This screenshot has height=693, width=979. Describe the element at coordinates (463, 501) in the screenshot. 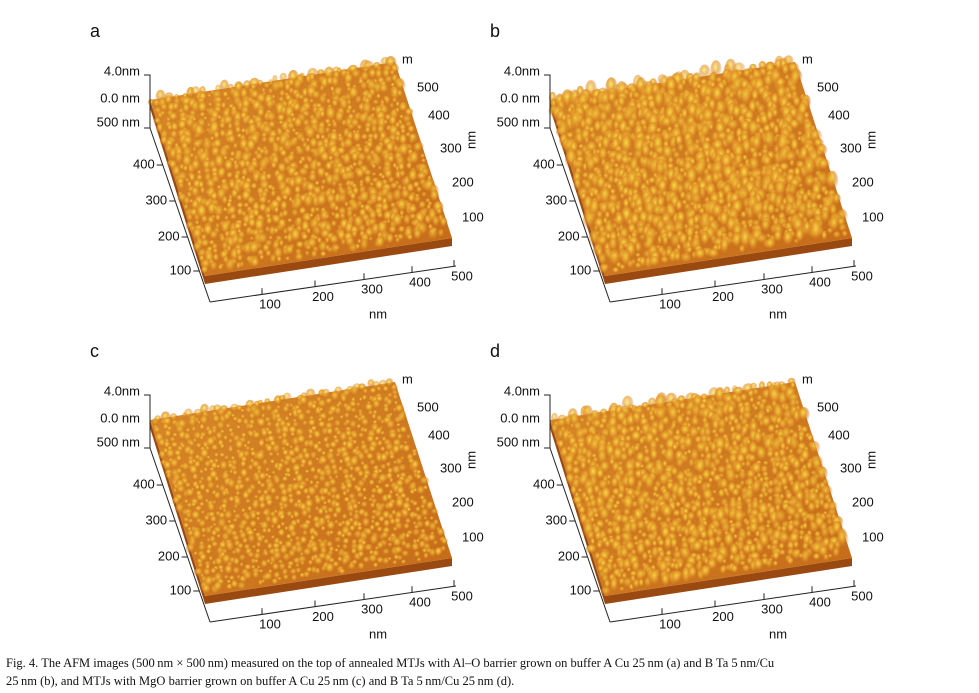

I see `right-tick-label: 200` at that location.